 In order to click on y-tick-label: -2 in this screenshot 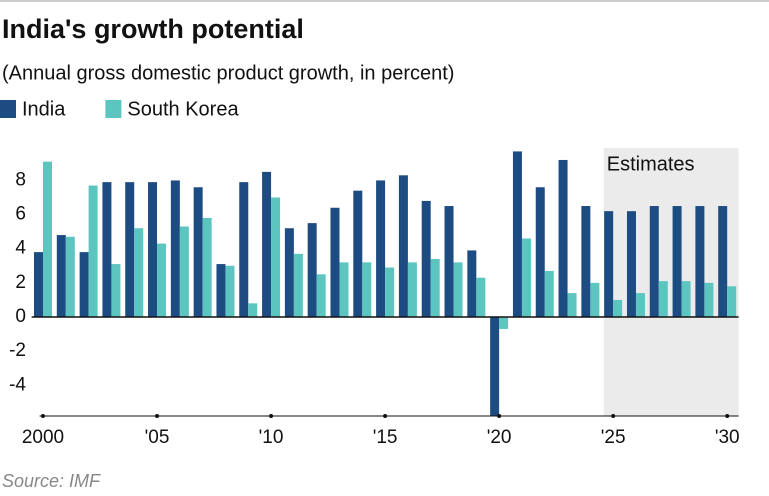, I will do `click(17, 350)`.